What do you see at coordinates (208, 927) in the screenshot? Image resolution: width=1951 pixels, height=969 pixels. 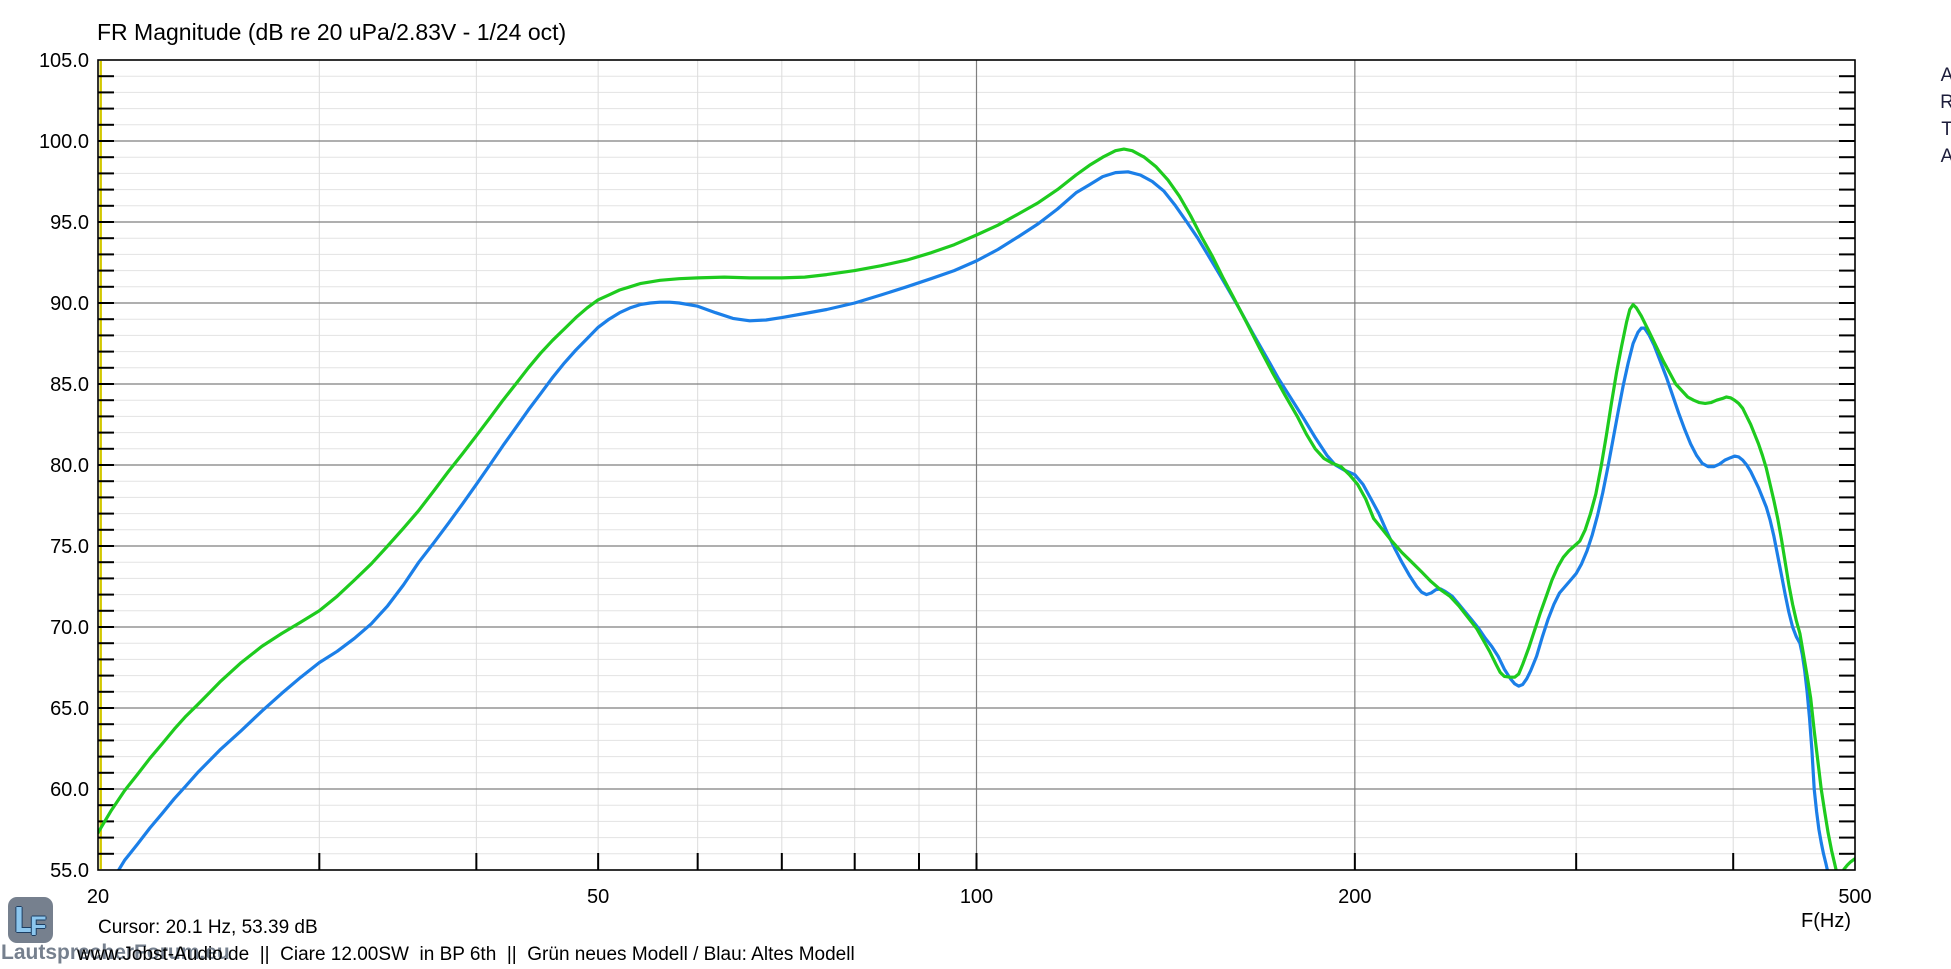 I see `cursor-readout: Cursor: 20.1 Hz, 53.39 dB` at bounding box center [208, 927].